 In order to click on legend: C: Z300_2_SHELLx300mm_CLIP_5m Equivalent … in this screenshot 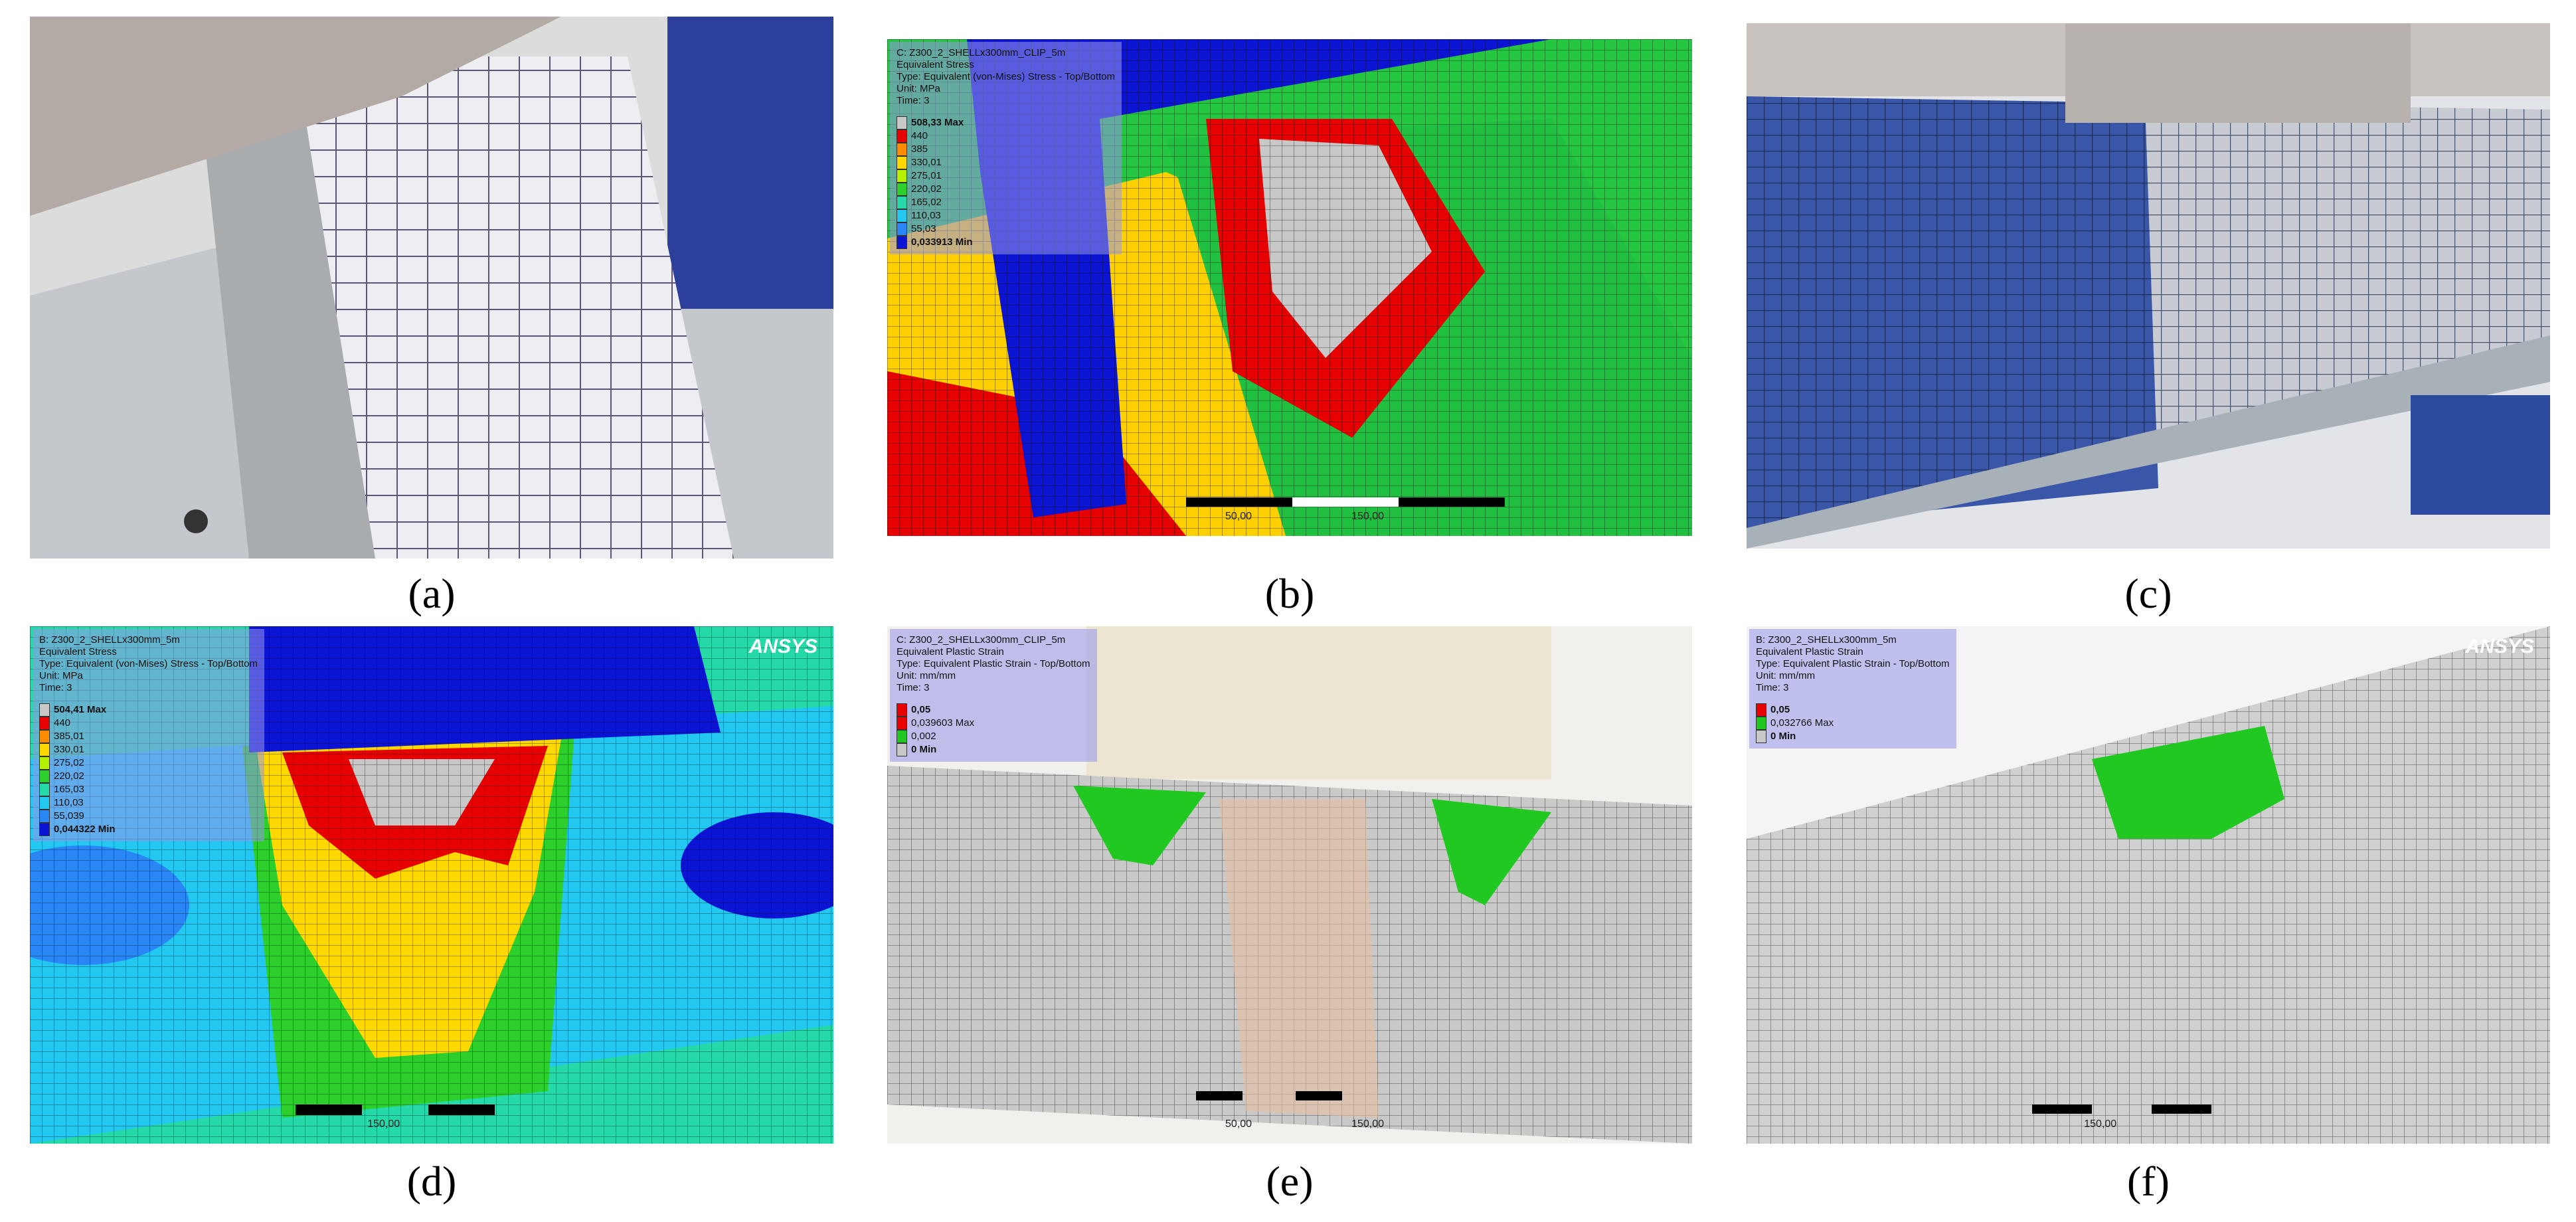, I will do `click(1006, 148)`.